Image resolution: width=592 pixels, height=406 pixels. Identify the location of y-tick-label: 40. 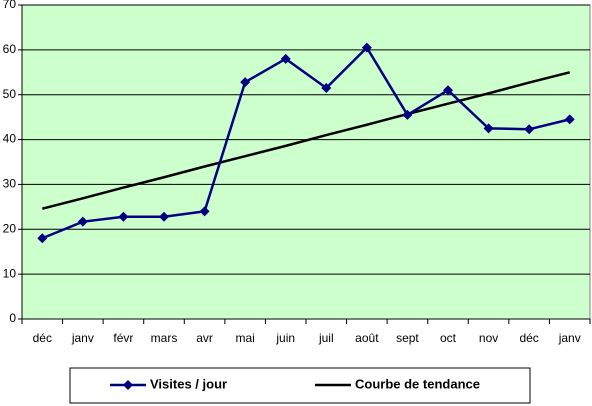
(10, 139).